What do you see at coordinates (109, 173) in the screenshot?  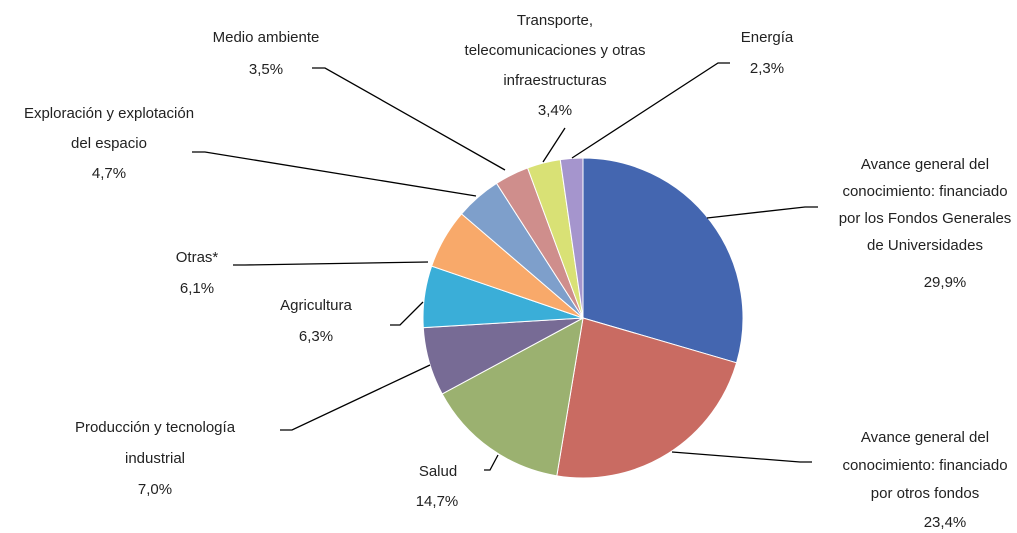 I see `value-label: 4,7%` at bounding box center [109, 173].